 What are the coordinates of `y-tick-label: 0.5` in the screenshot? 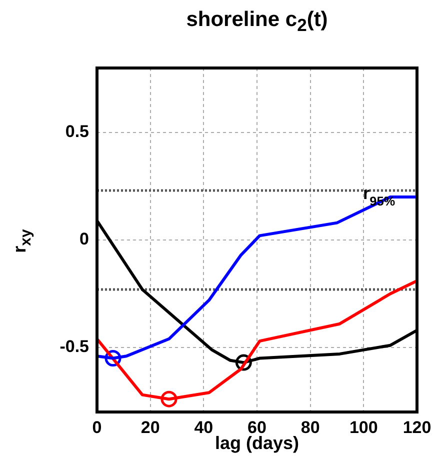 It's located at (77, 132).